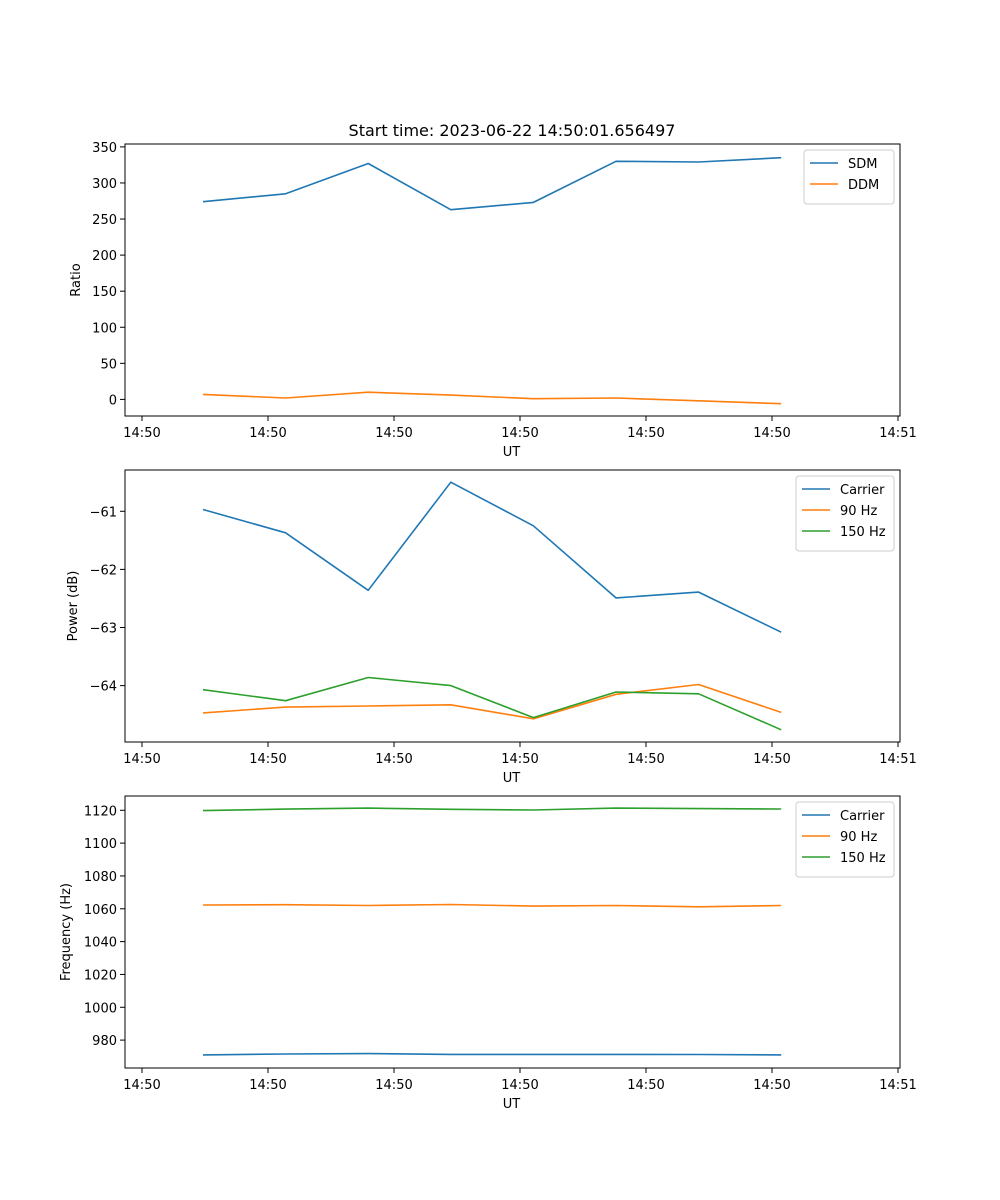 The image size is (1000, 1200). What do you see at coordinates (104, 148) in the screenshot?
I see `y-tick-label: 350` at bounding box center [104, 148].